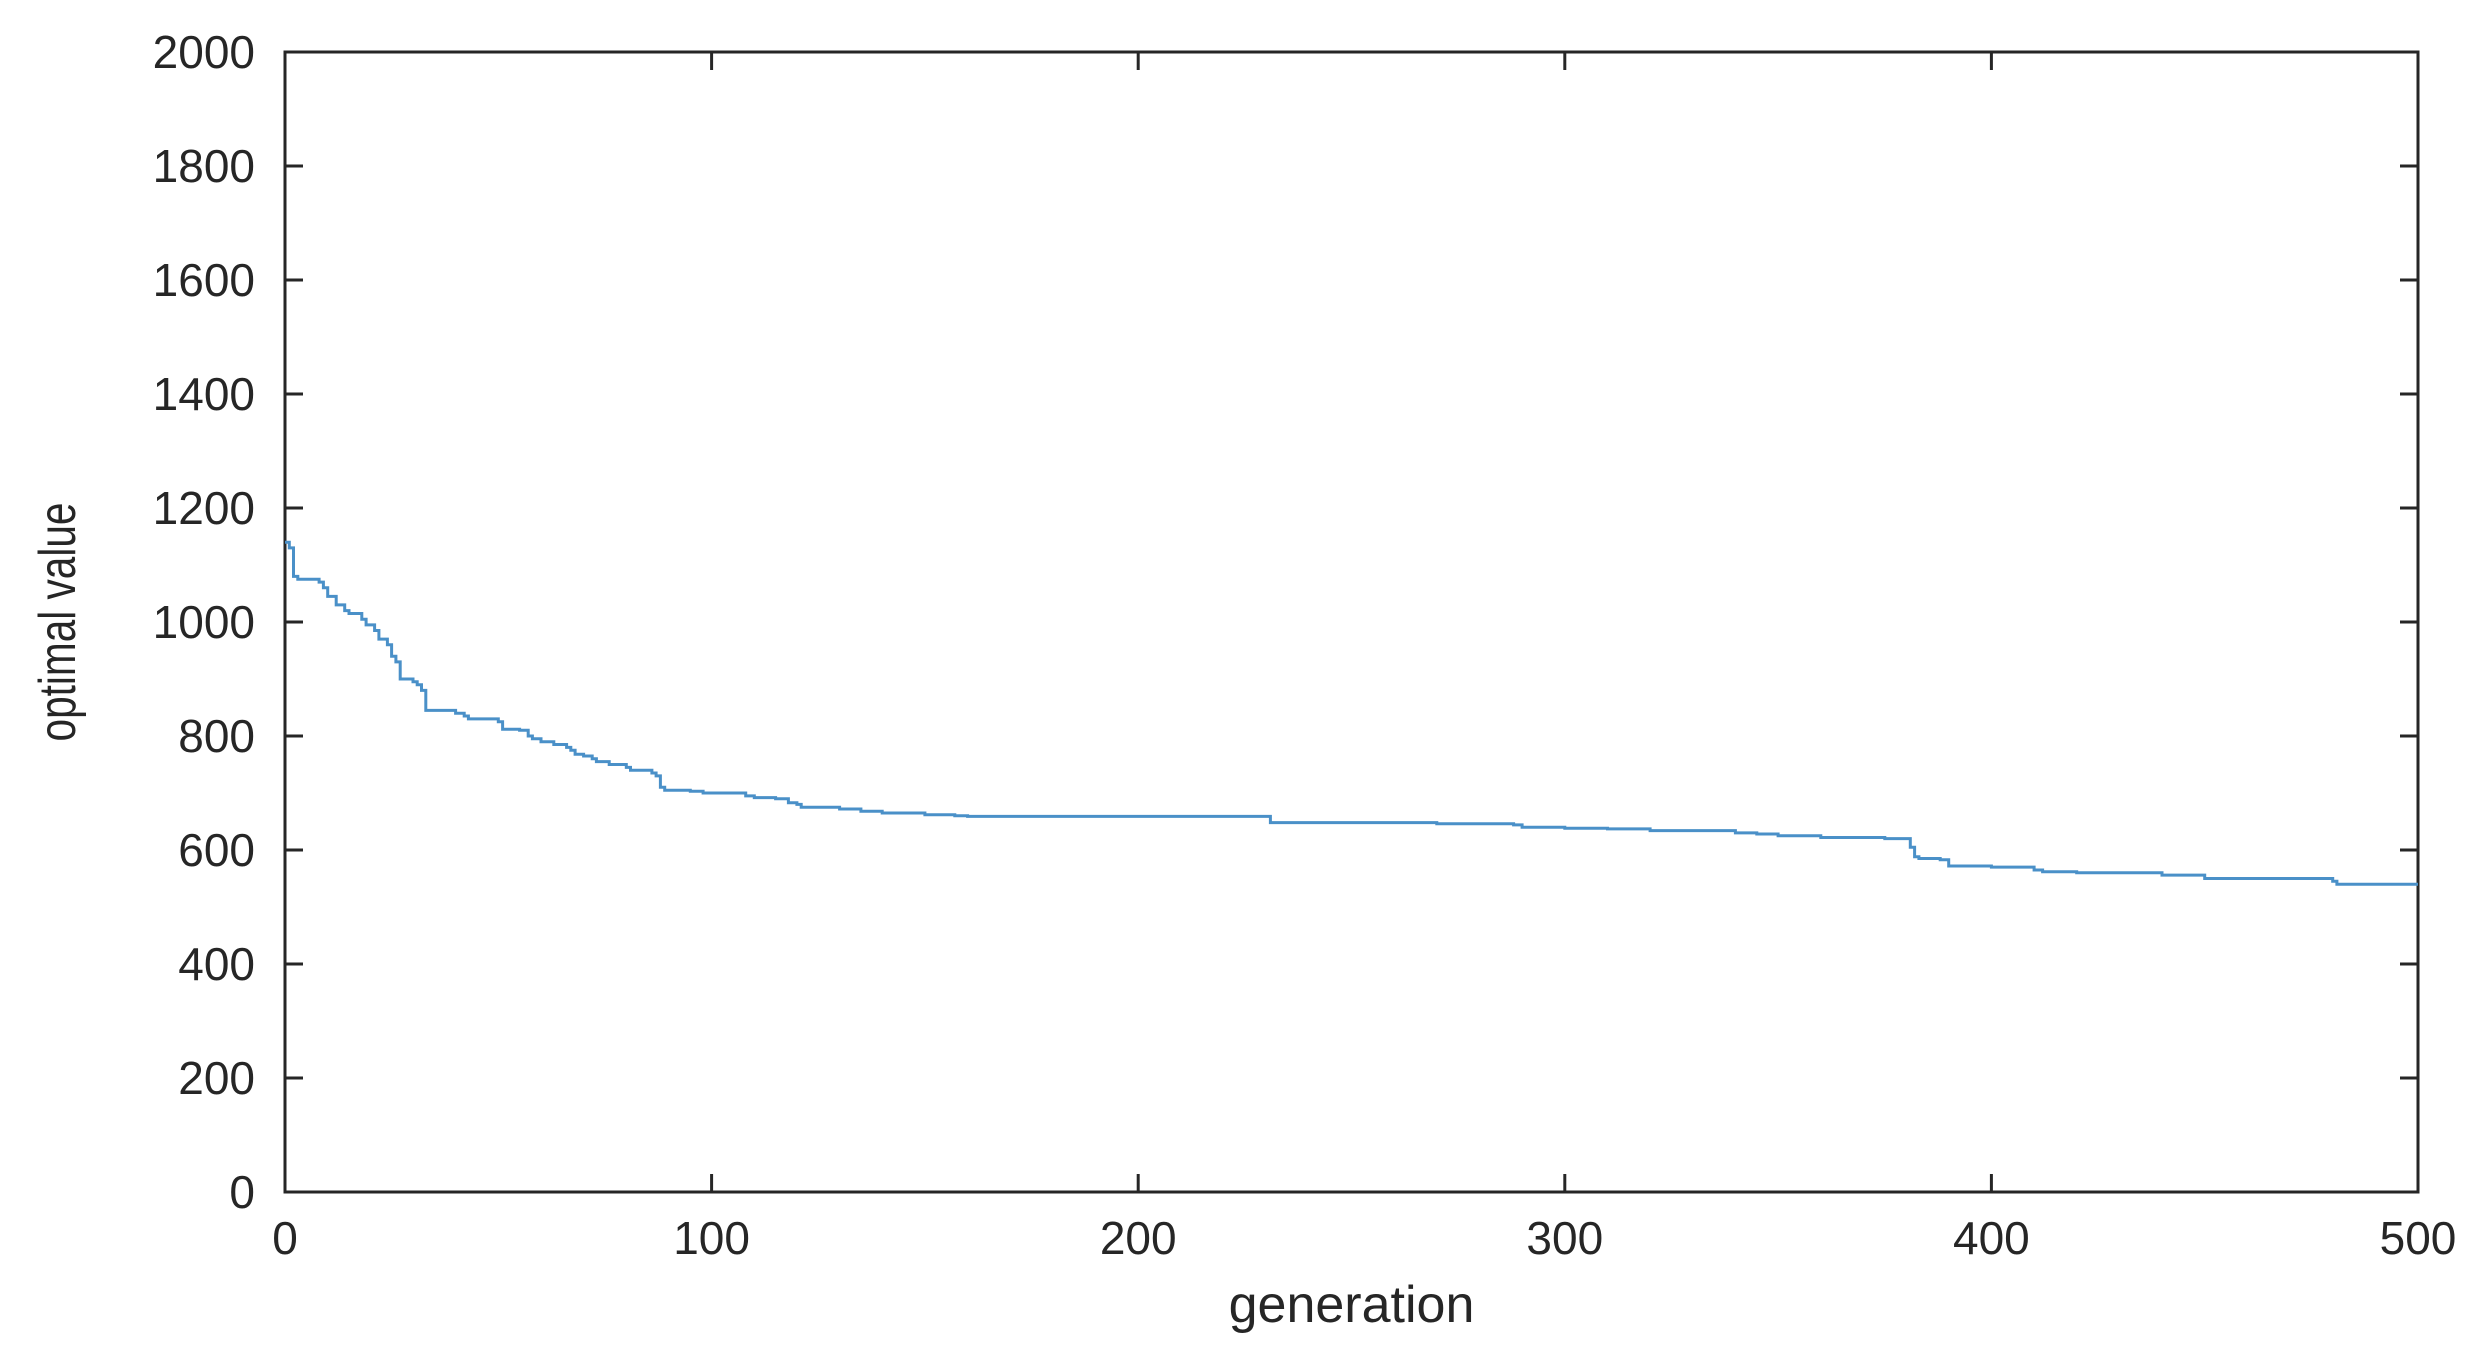 This screenshot has width=2490, height=1357. What do you see at coordinates (216, 850) in the screenshot?
I see `y-tick-label: 600` at bounding box center [216, 850].